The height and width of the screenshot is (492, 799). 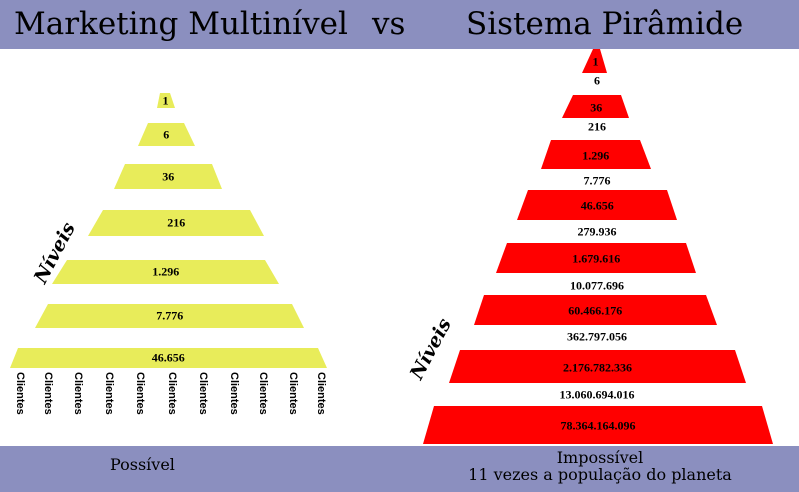 I want to click on right-gap-label: 10.077.696, so click(x=597, y=285).